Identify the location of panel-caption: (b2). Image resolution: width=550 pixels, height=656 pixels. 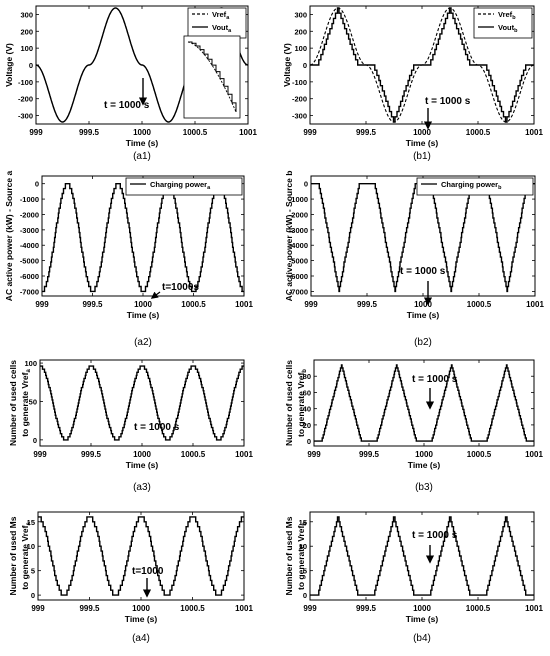
(423, 342).